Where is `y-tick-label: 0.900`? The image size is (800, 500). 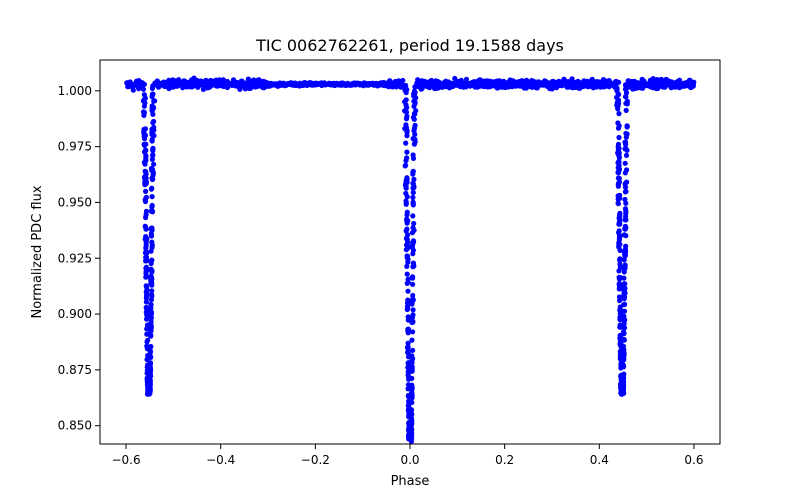 y-tick-label: 0.900 is located at coordinates (75, 314).